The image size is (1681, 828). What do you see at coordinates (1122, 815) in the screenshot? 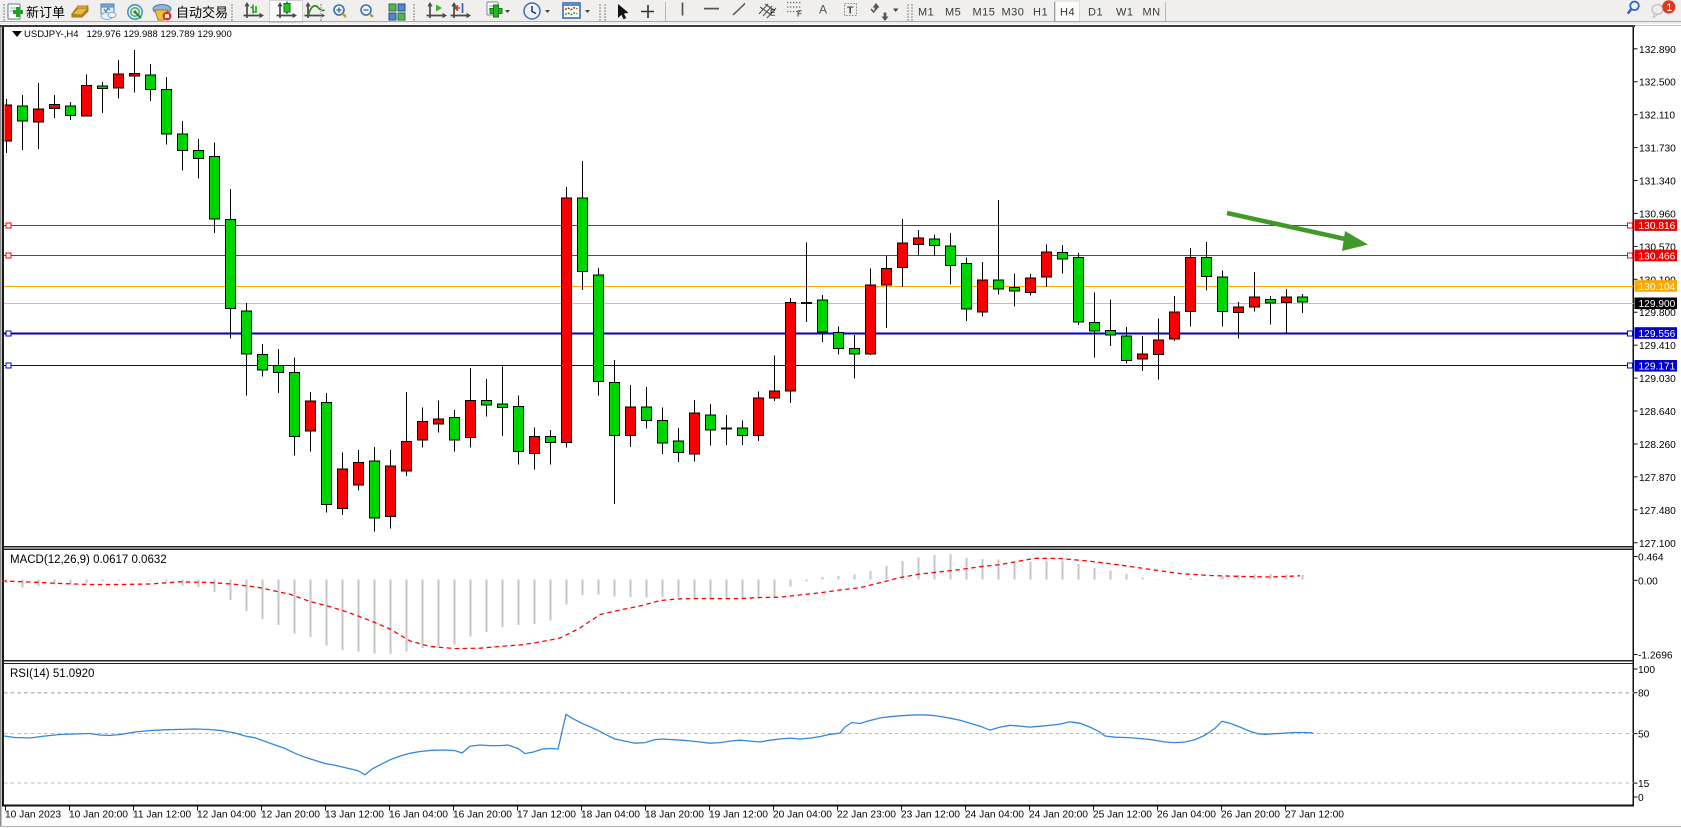
I see `svg-text: 25 Jan 12:00` at bounding box center [1122, 815].